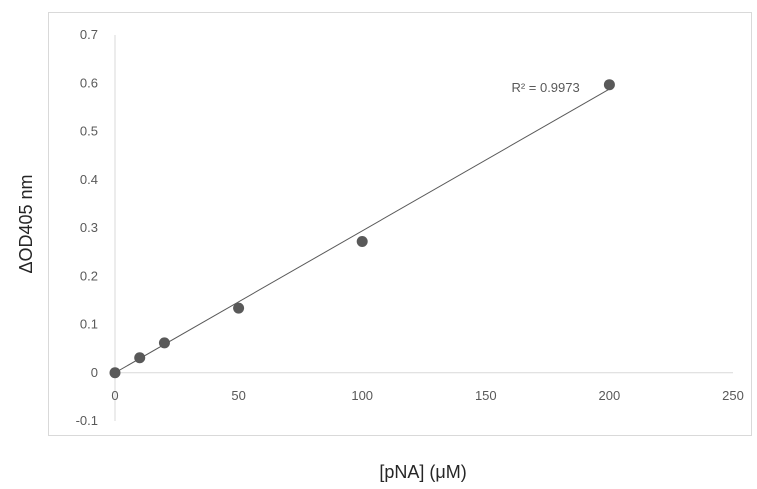  I want to click on x-tick-label: 250, so click(733, 395).